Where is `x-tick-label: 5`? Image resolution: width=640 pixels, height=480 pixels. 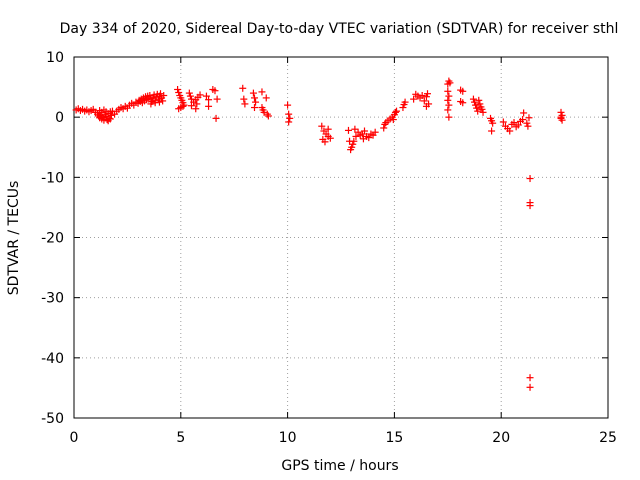
x-tick-label: 5 is located at coordinates (180, 438).